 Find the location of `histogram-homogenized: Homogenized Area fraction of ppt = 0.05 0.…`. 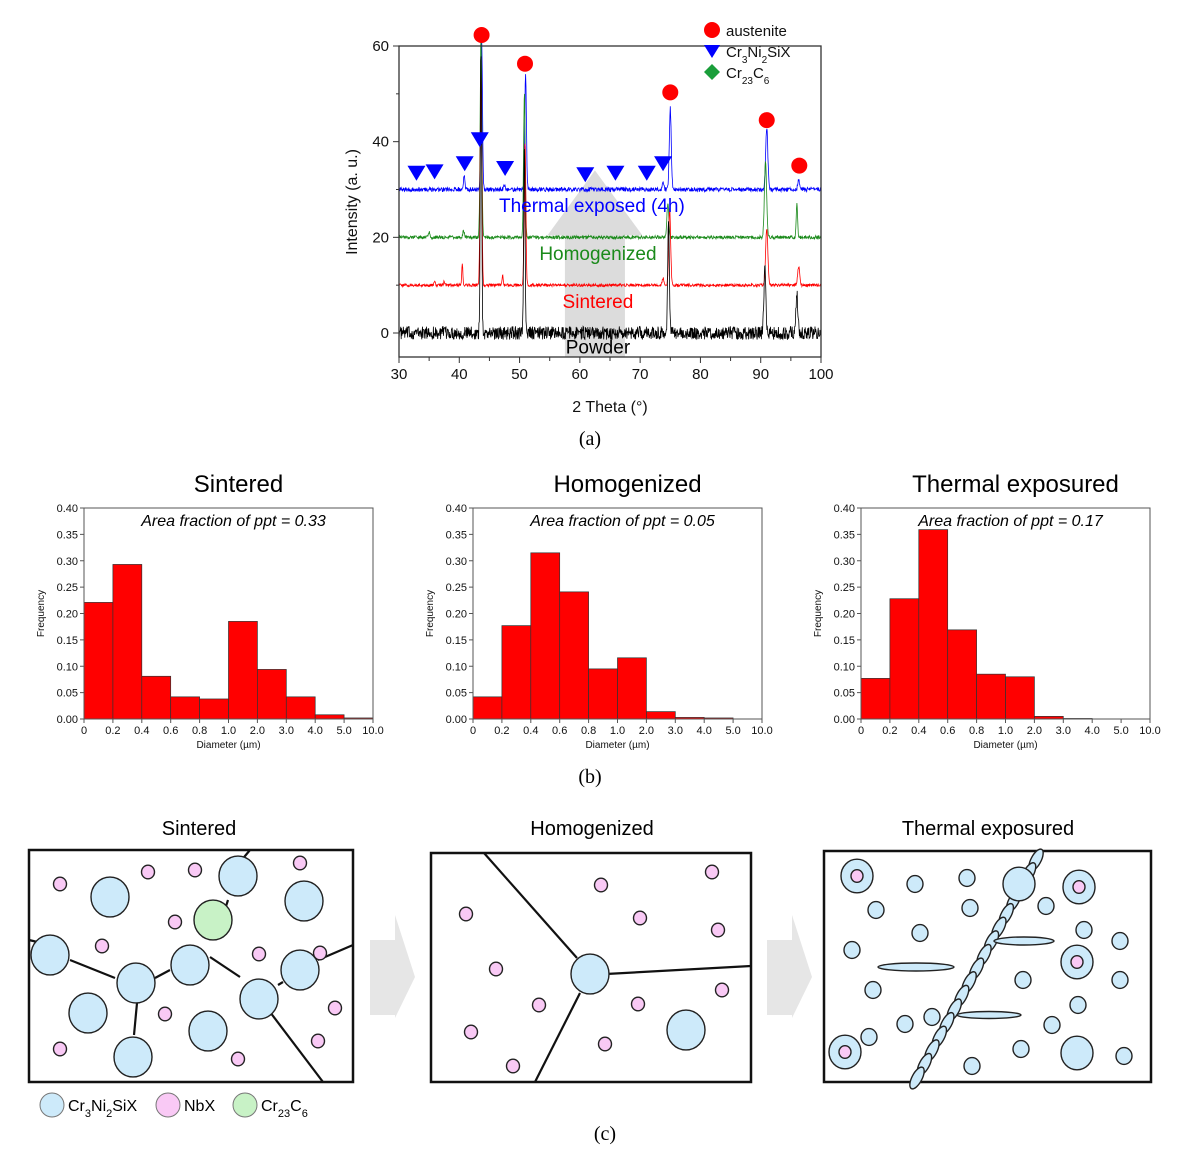

histogram-homogenized: Homogenized Area fraction of ppt = 0.05 0.… is located at coordinates (599, 611).